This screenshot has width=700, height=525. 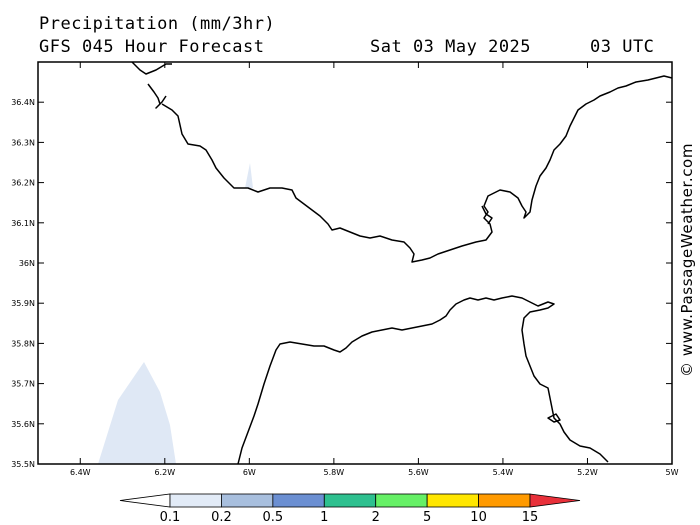 I want to click on colorbar-label: 0.2, so click(x=221, y=517).